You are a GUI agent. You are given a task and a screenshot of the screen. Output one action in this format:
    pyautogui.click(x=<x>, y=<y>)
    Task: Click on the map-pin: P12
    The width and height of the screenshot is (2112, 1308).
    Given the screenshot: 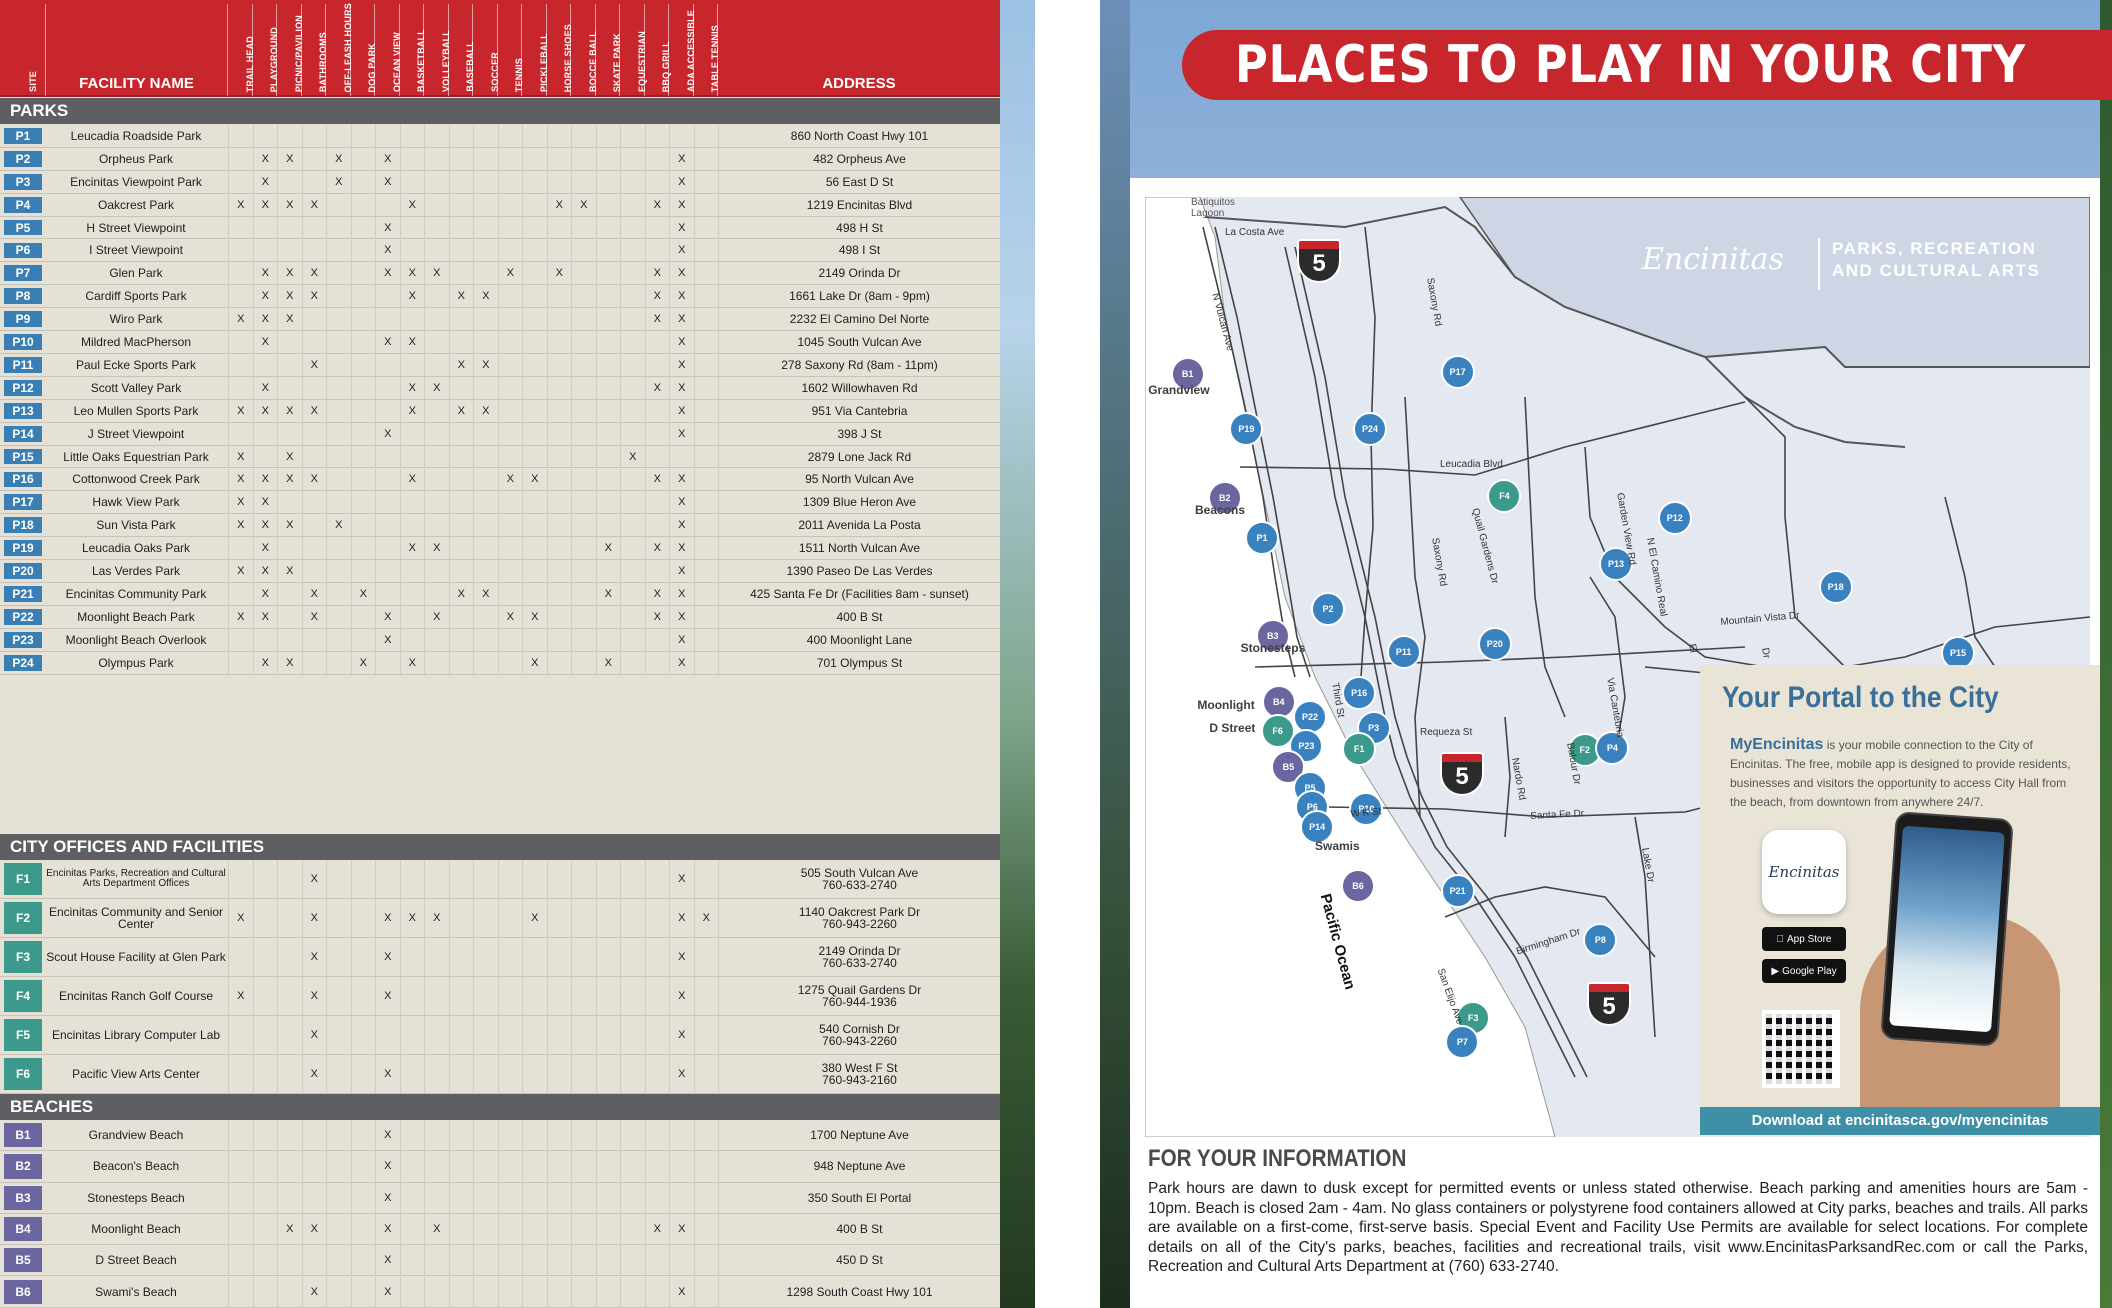 What is the action you would take?
    pyautogui.click(x=1674, y=517)
    